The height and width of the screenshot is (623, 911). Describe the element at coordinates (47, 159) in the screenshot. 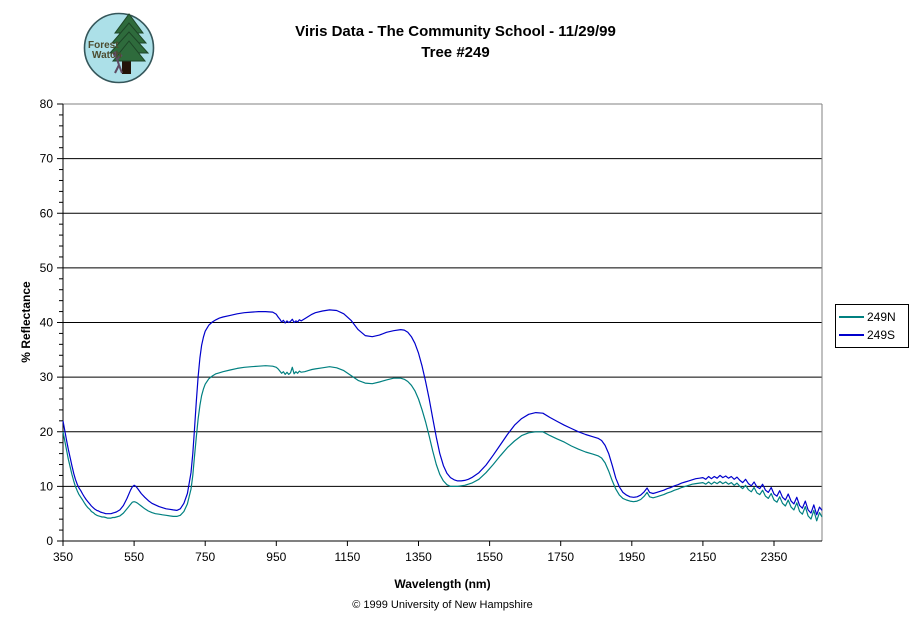

I see `y-tick-label-70: 70` at that location.